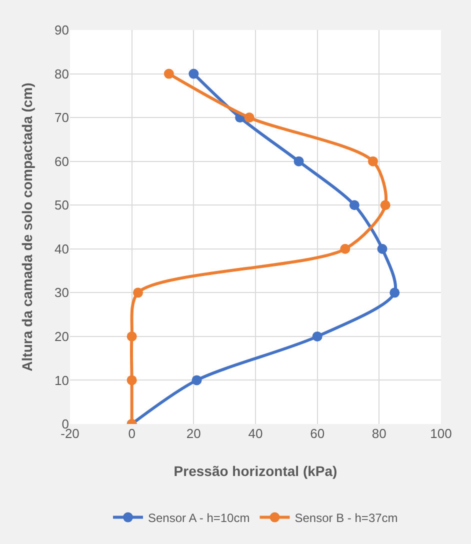 This screenshot has width=471, height=544. What do you see at coordinates (61, 292) in the screenshot?
I see `y-tick-label: 30` at bounding box center [61, 292].